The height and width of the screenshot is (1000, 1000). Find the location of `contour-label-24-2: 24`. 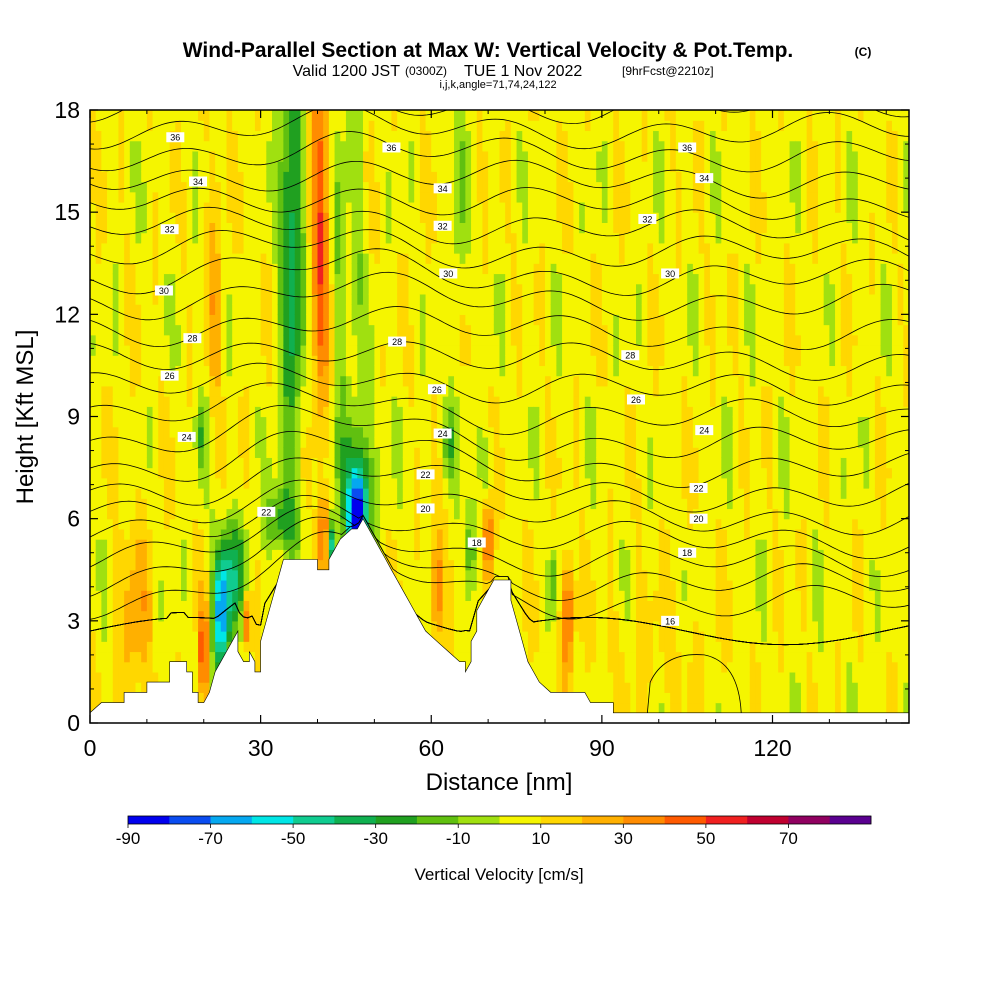

contour-label-24-2: 24 is located at coordinates (704, 430).